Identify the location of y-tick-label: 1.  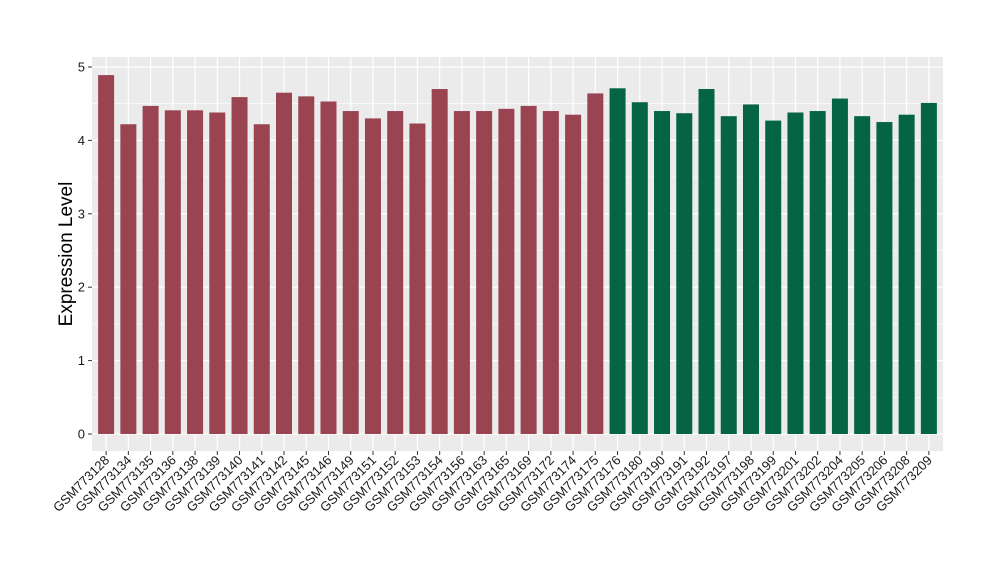
(81, 360).